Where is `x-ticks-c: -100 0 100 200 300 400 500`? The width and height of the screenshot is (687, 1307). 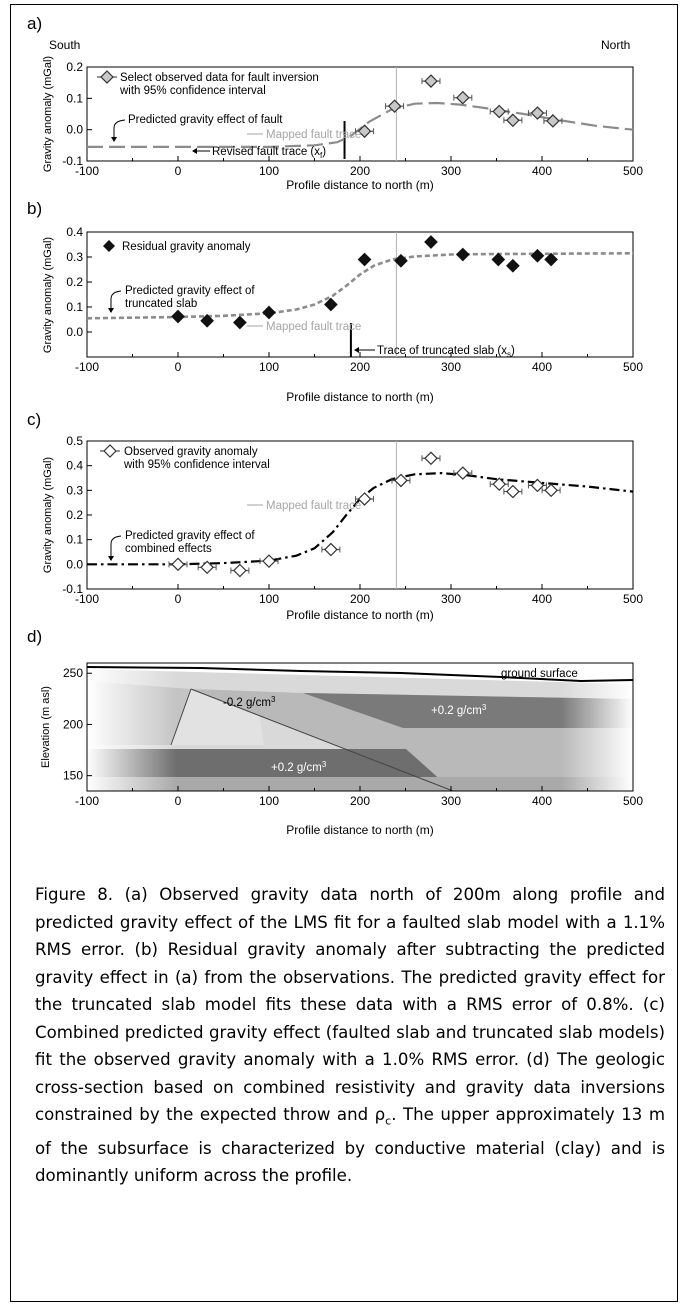 x-ticks-c: -100 0 100 200 300 400 500 is located at coordinates (359, 595).